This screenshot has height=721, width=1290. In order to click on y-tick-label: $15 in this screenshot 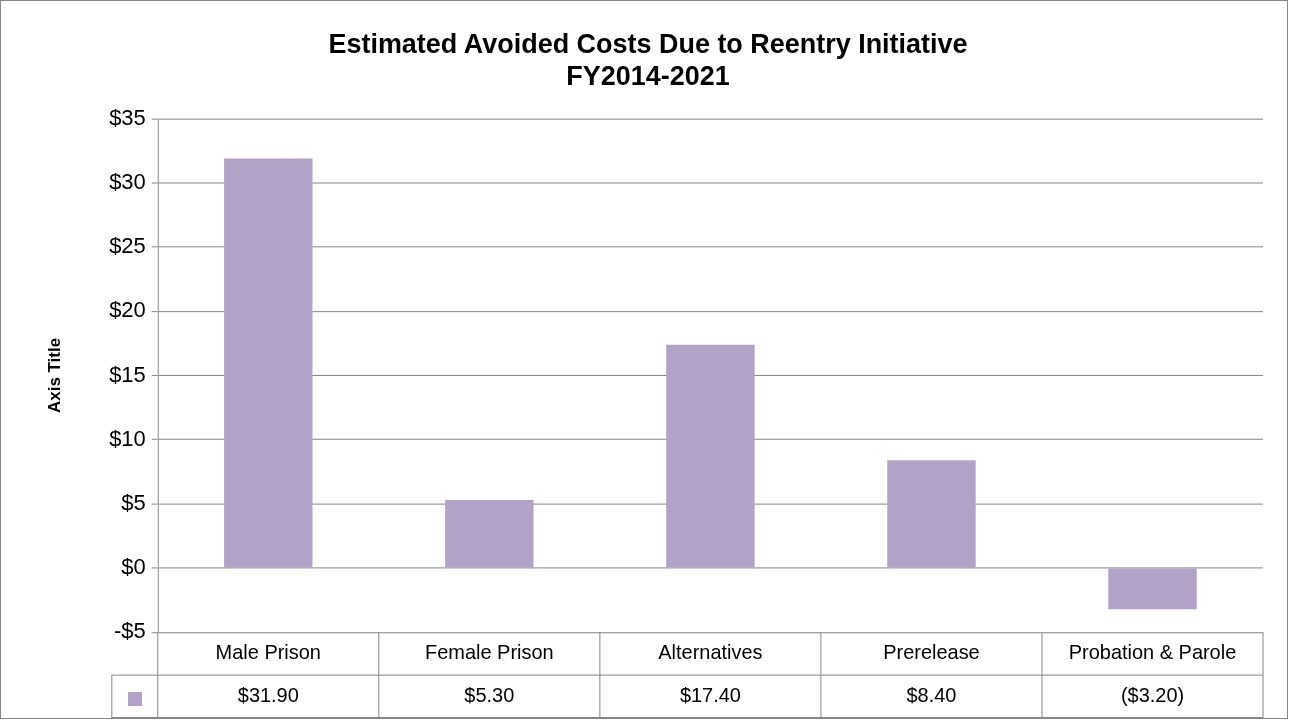, I will do `click(127, 374)`.